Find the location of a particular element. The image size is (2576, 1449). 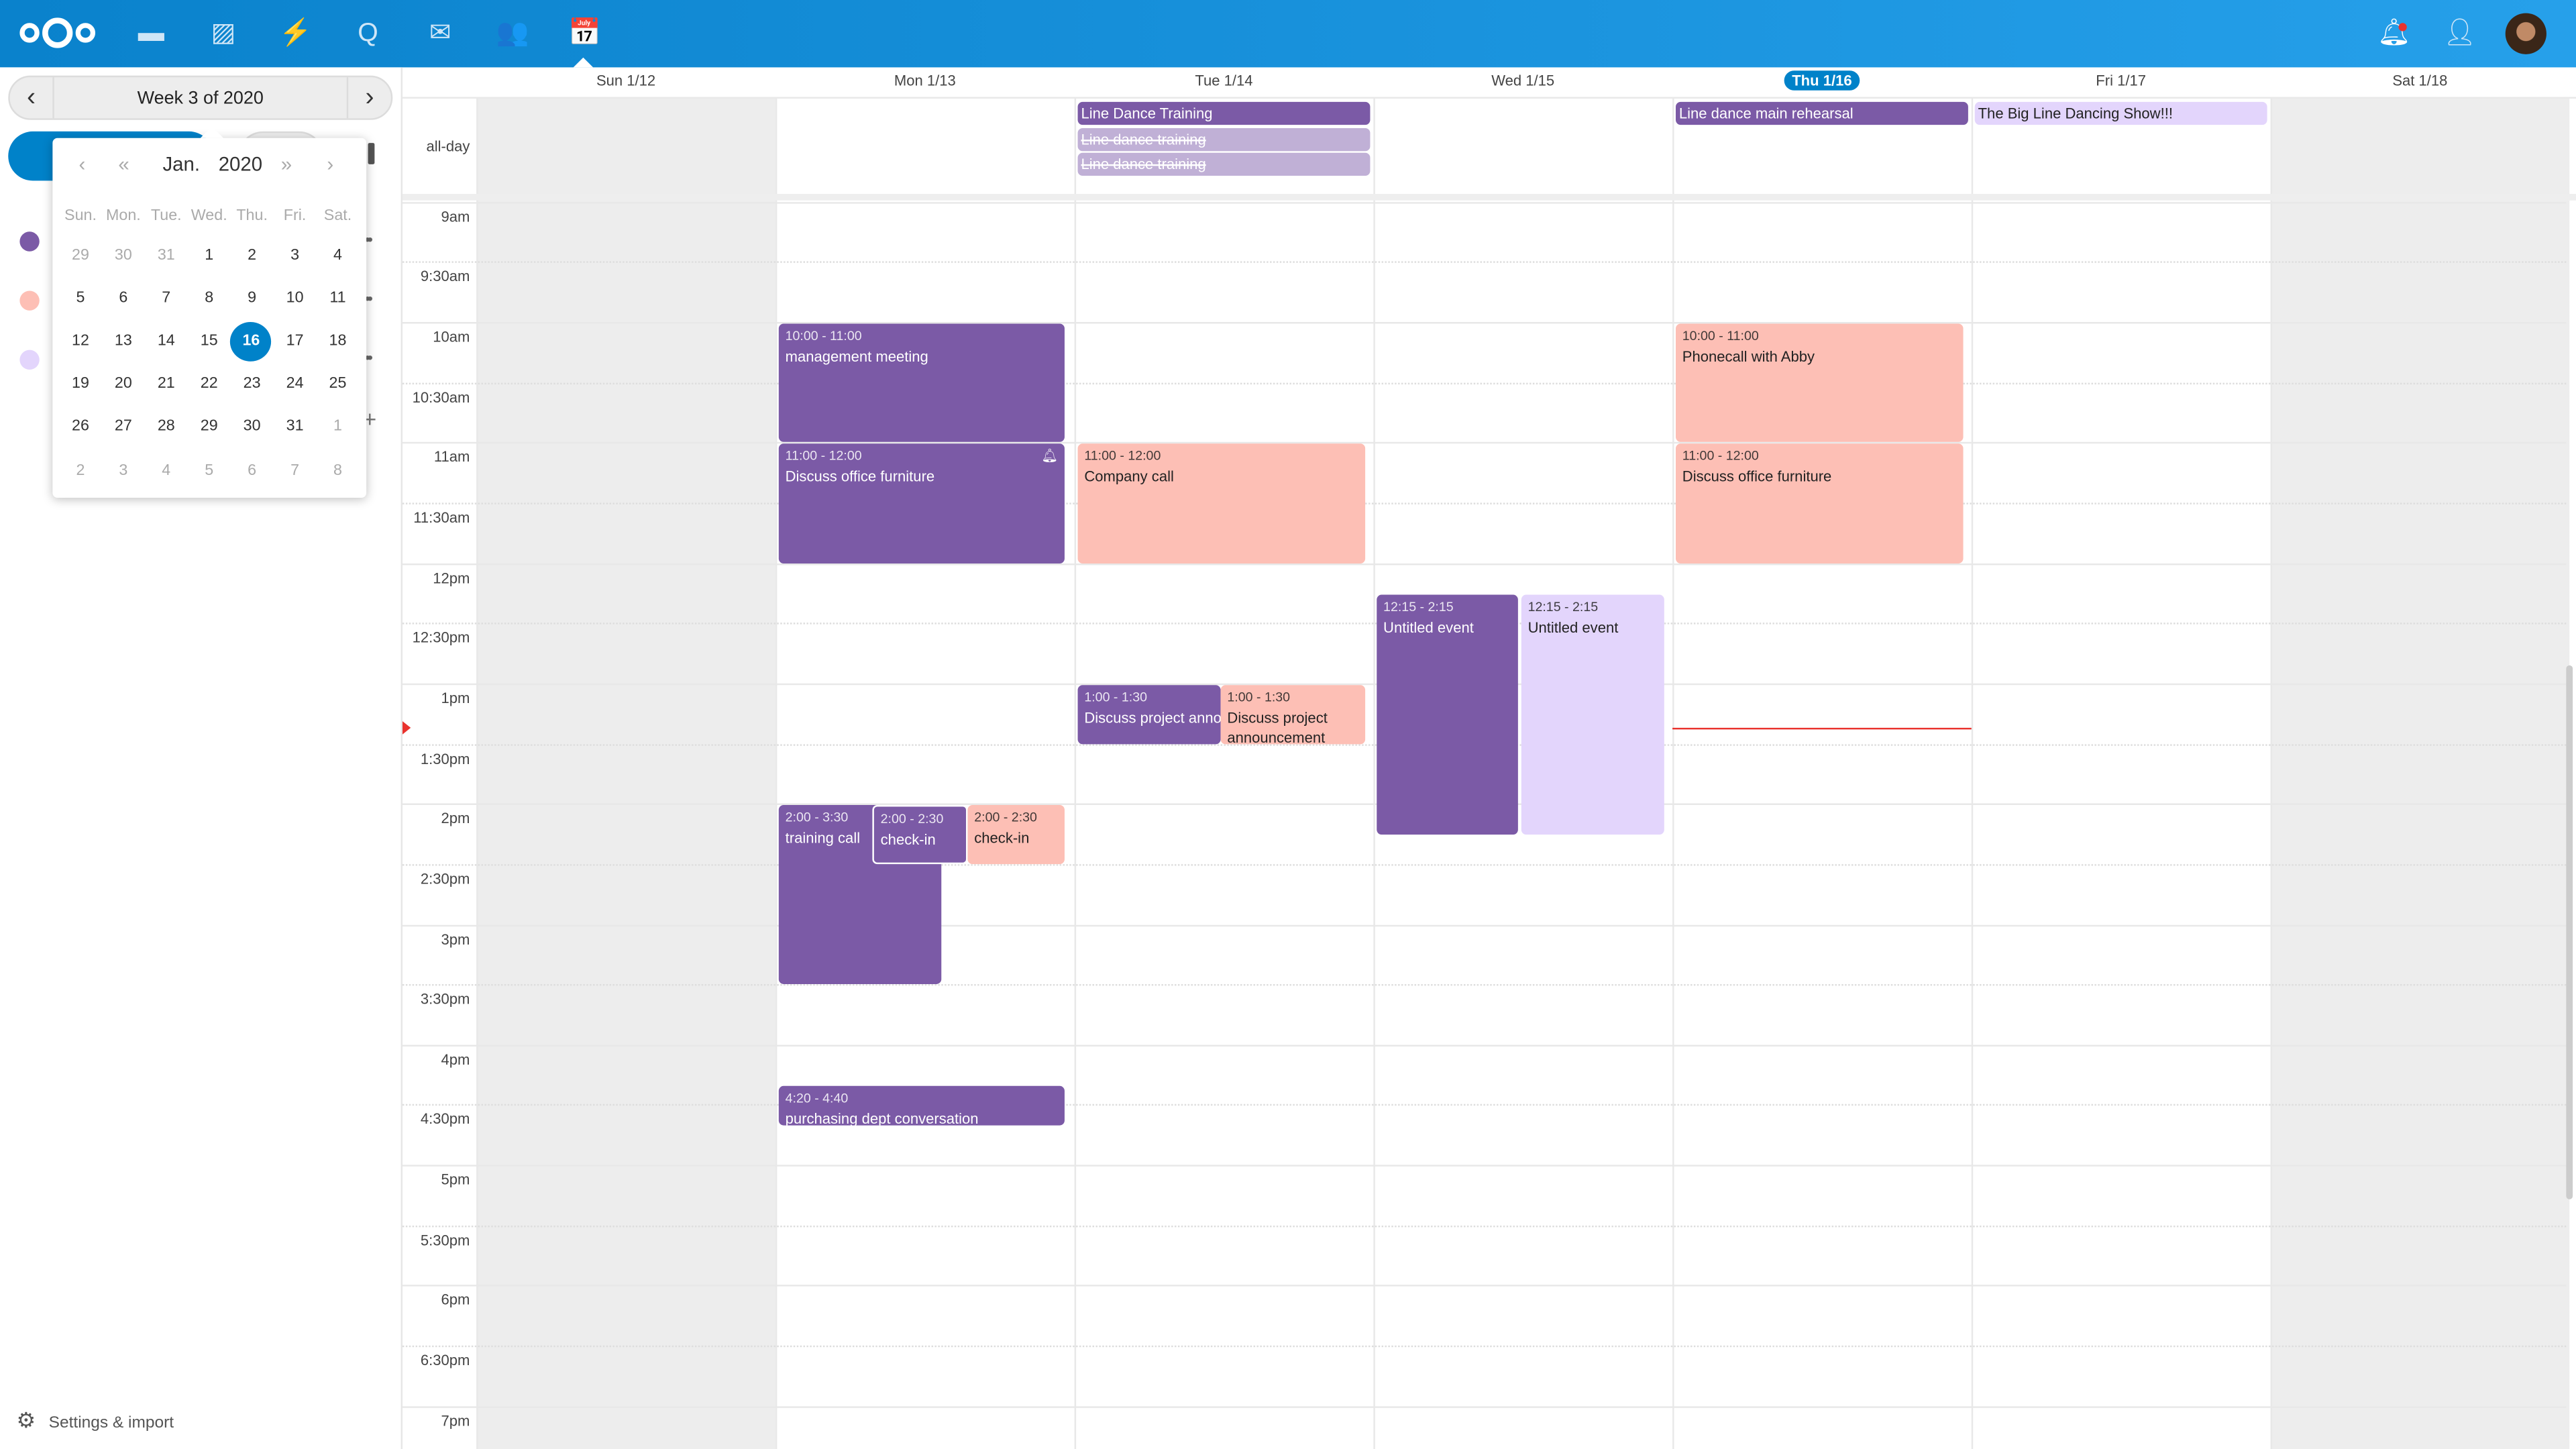

datepicker-day: 28 is located at coordinates (166, 427).